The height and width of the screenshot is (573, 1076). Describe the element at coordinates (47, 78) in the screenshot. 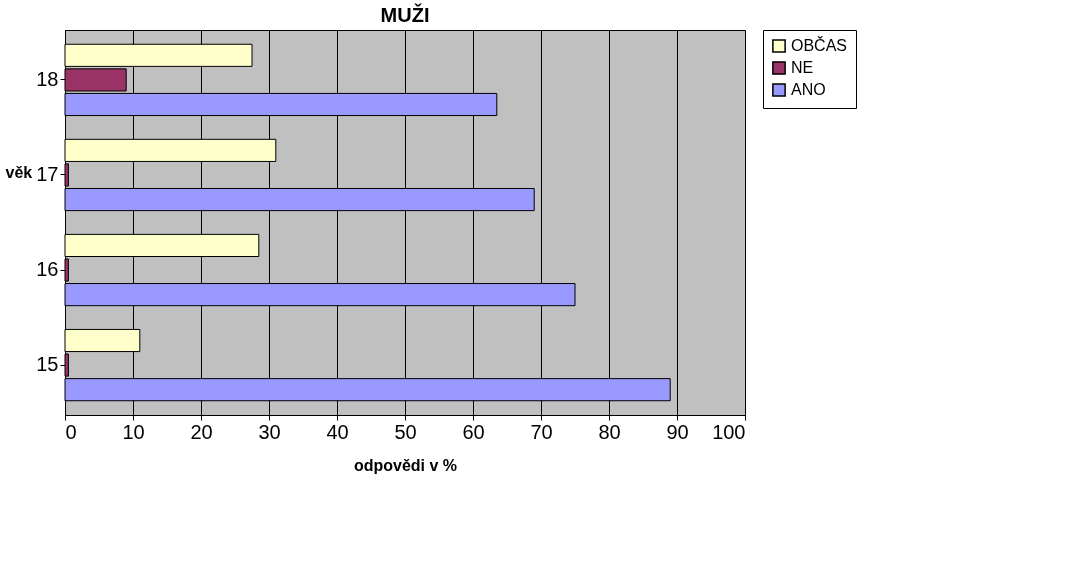

I see `y-tick-label: 18` at that location.